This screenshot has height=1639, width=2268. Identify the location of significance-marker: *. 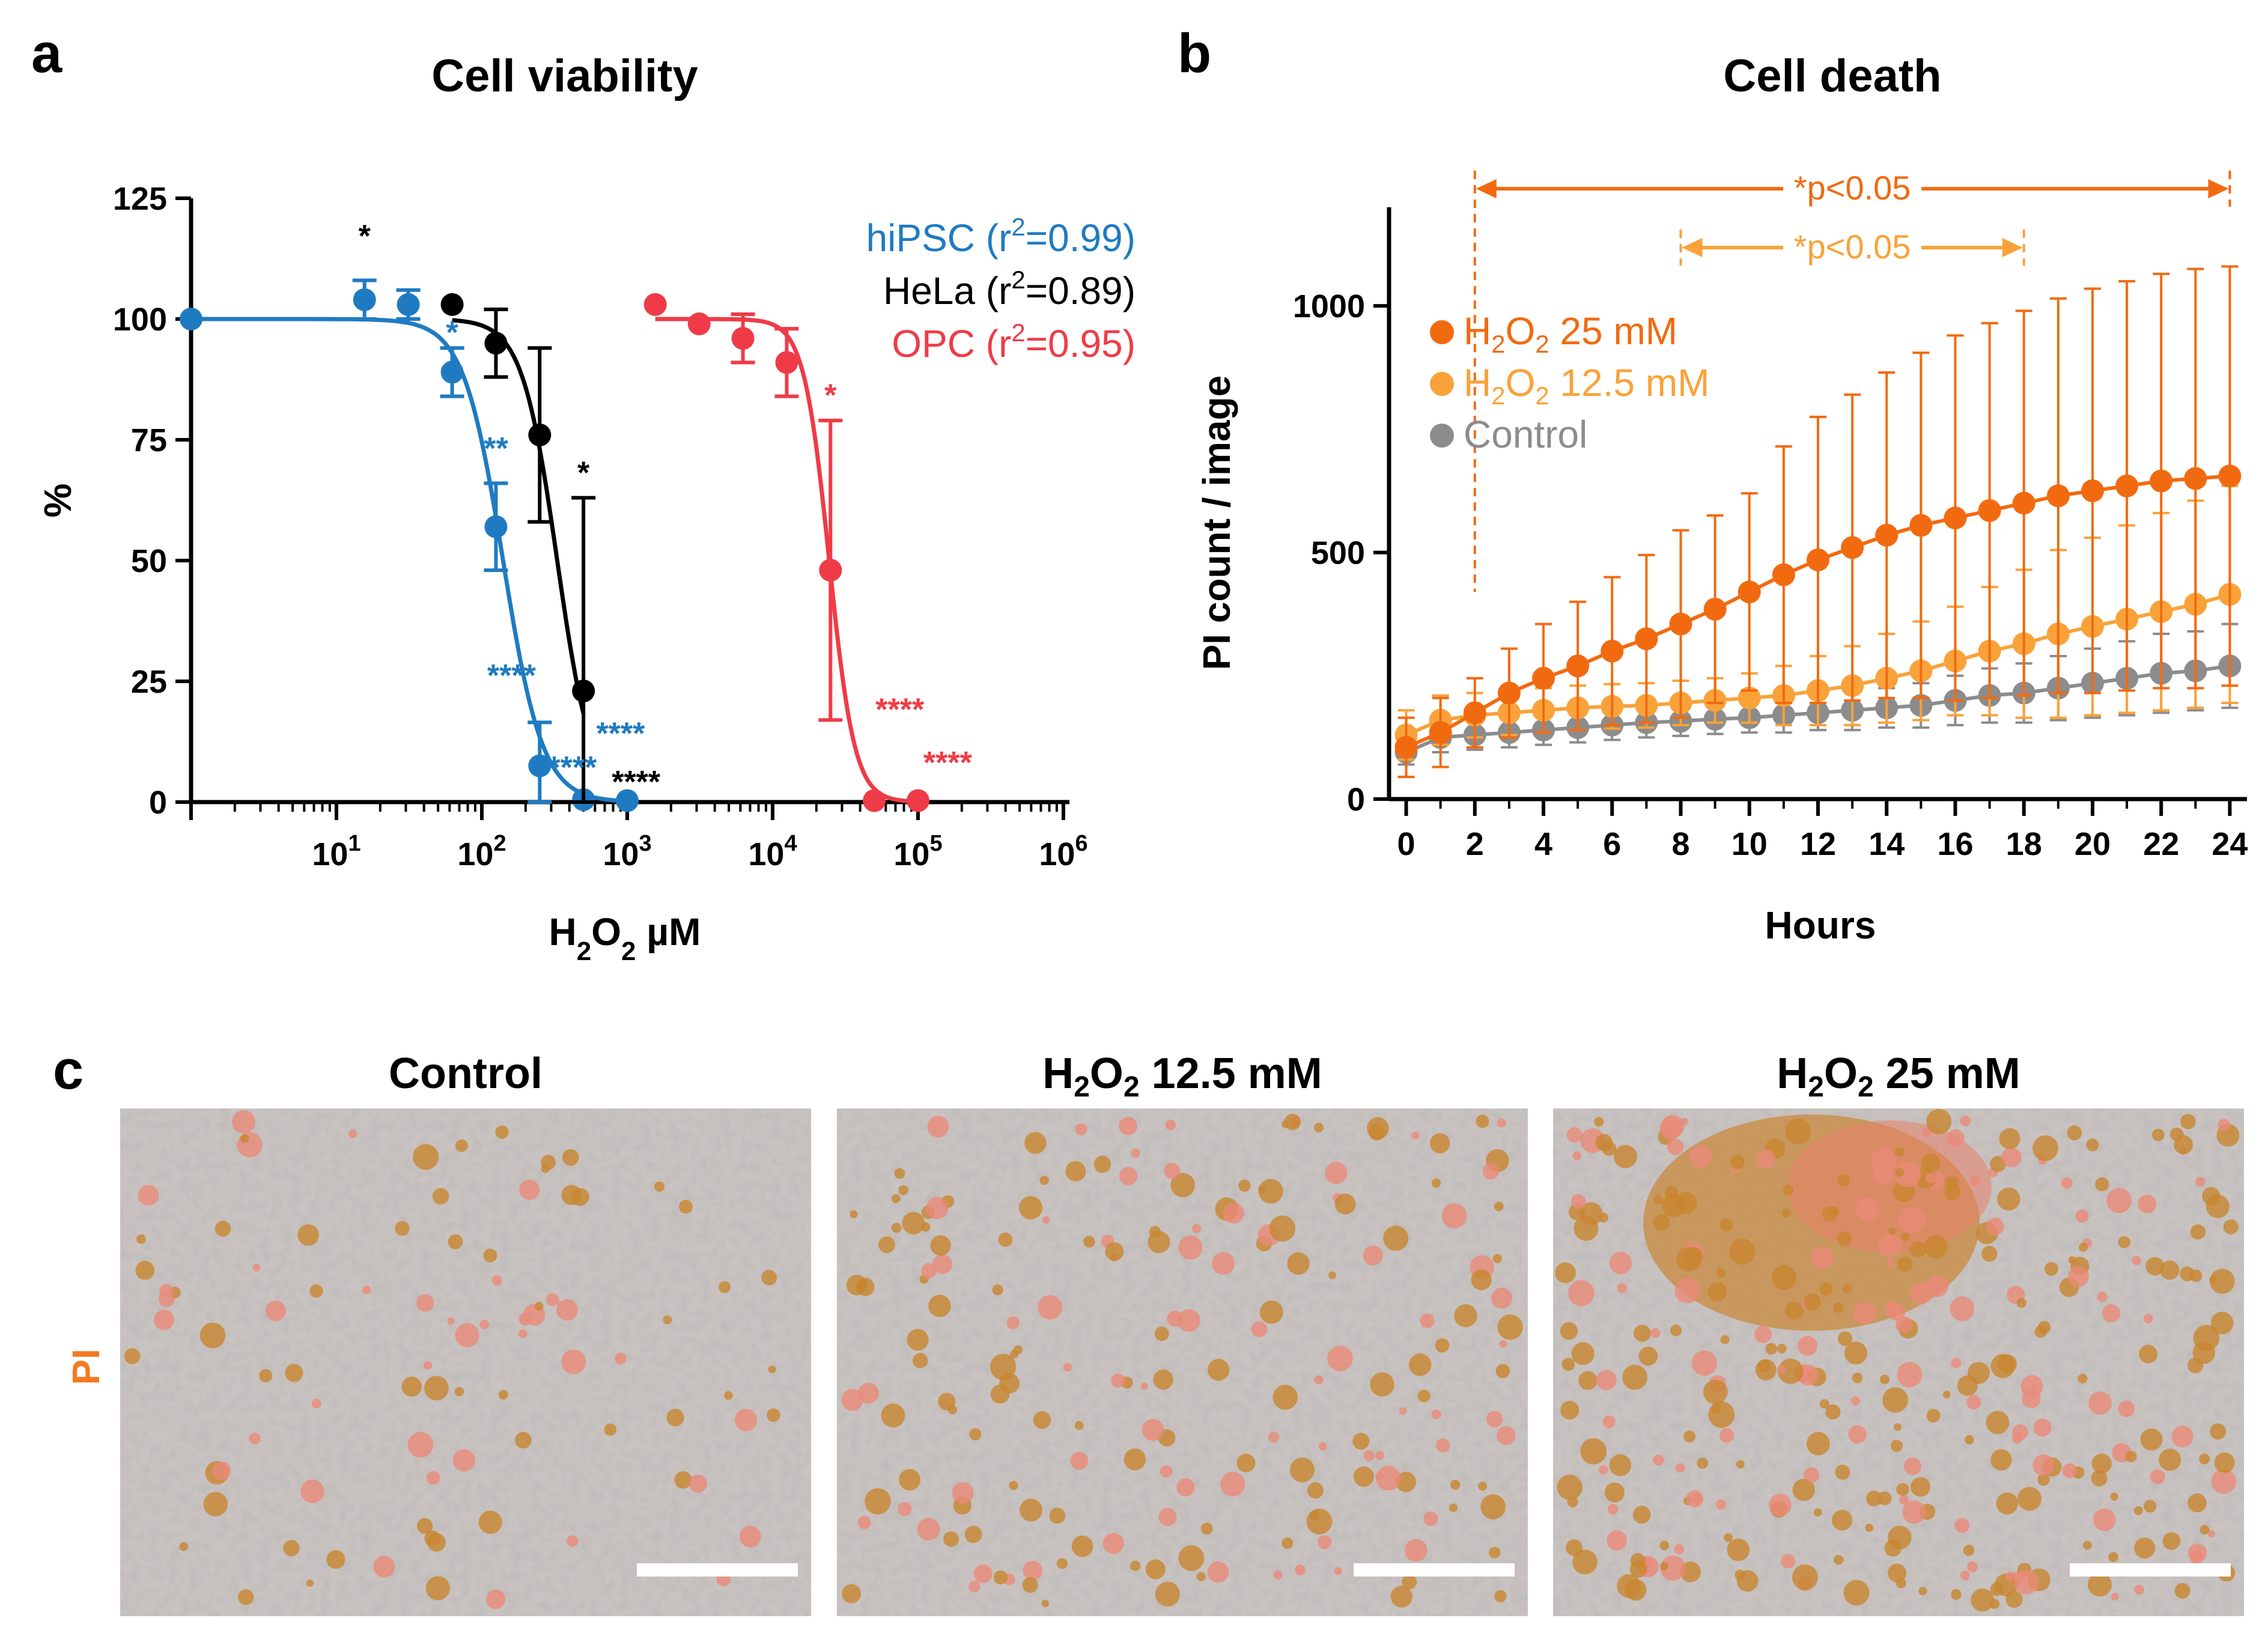
(830, 396).